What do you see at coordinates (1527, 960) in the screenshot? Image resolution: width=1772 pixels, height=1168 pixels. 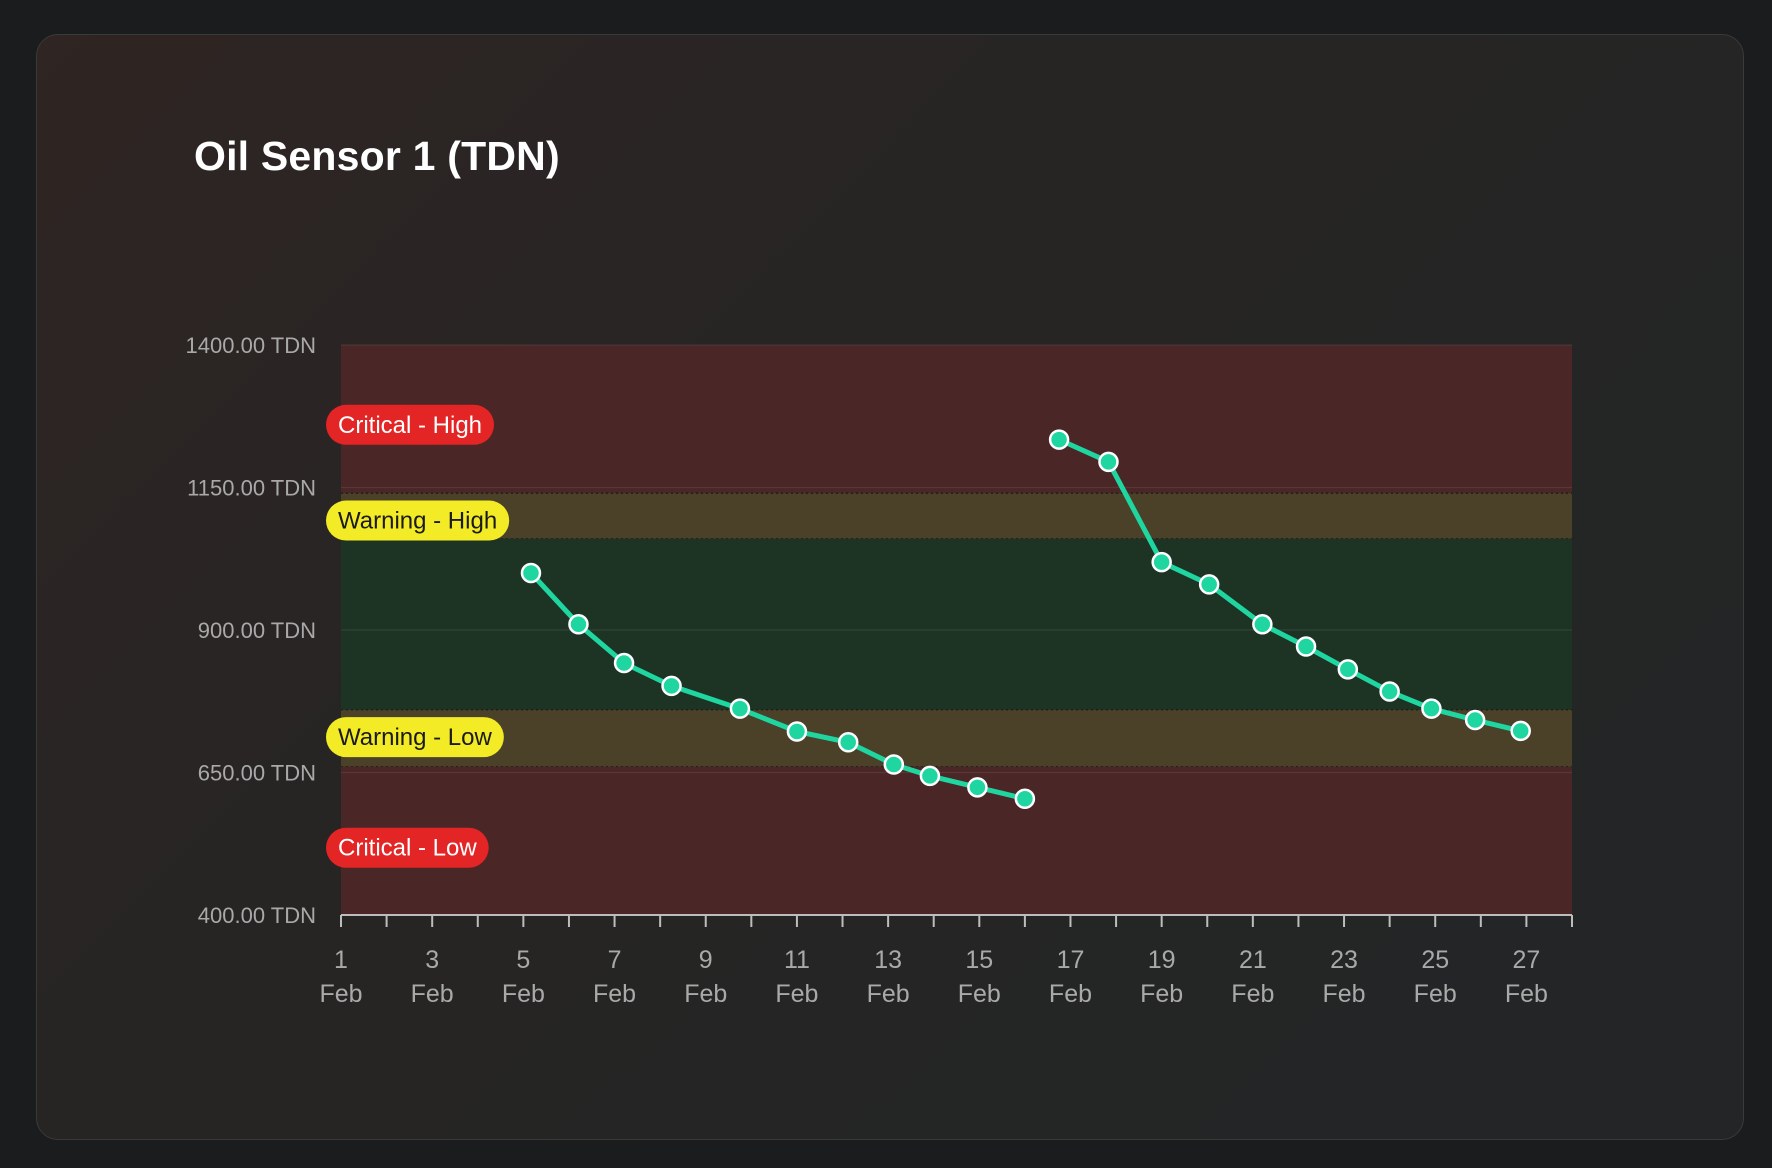 I see `x-tick-label-day: 27` at bounding box center [1527, 960].